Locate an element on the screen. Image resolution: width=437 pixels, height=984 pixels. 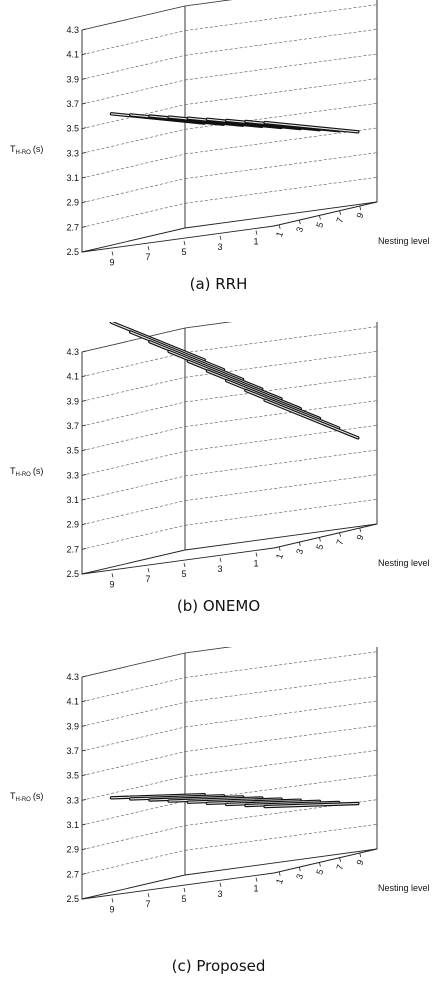
z-tick-label: 3.9 is located at coordinates (72, 726).